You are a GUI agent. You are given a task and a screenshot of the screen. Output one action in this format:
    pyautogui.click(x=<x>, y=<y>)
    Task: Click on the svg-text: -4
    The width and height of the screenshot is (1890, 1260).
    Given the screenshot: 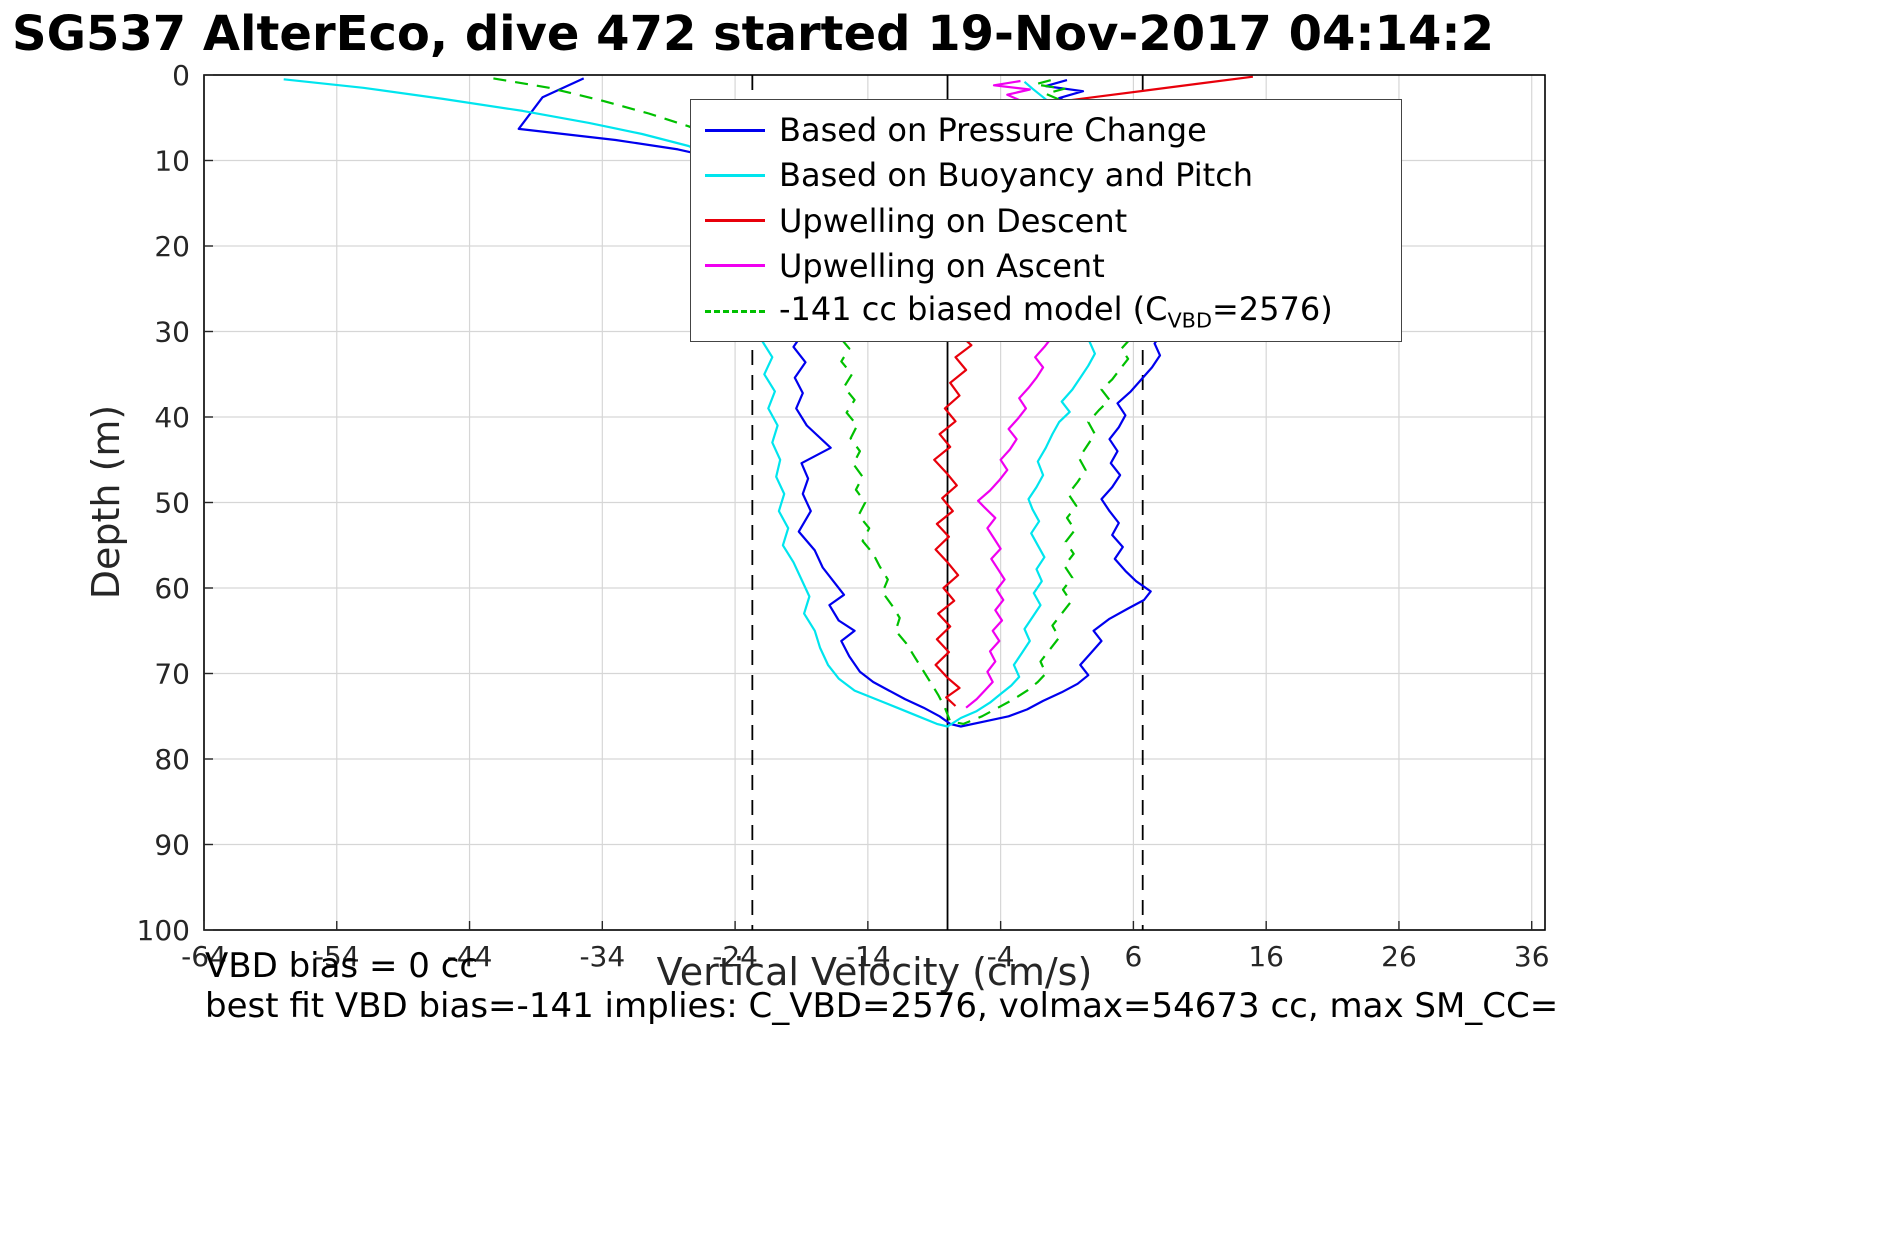 What is the action you would take?
    pyautogui.click(x=1001, y=956)
    